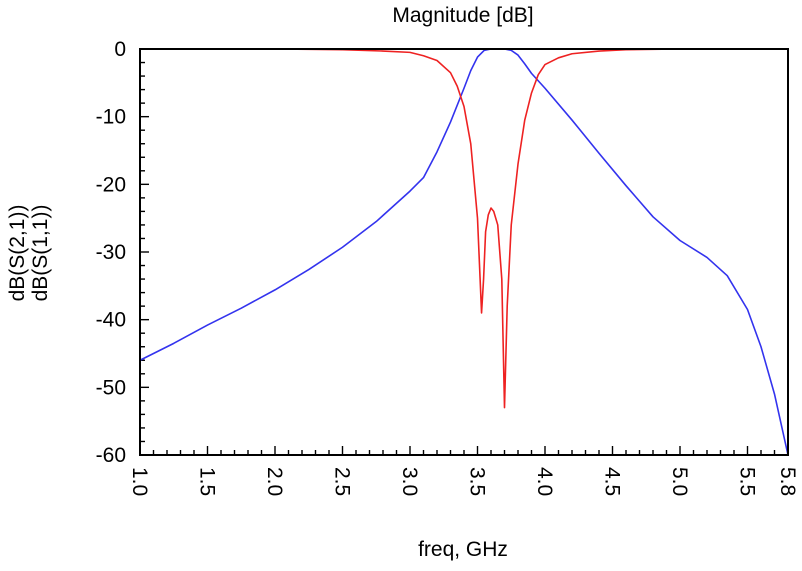  What do you see at coordinates (207, 481) in the screenshot?
I see `x-tick-label: 1.5` at bounding box center [207, 481].